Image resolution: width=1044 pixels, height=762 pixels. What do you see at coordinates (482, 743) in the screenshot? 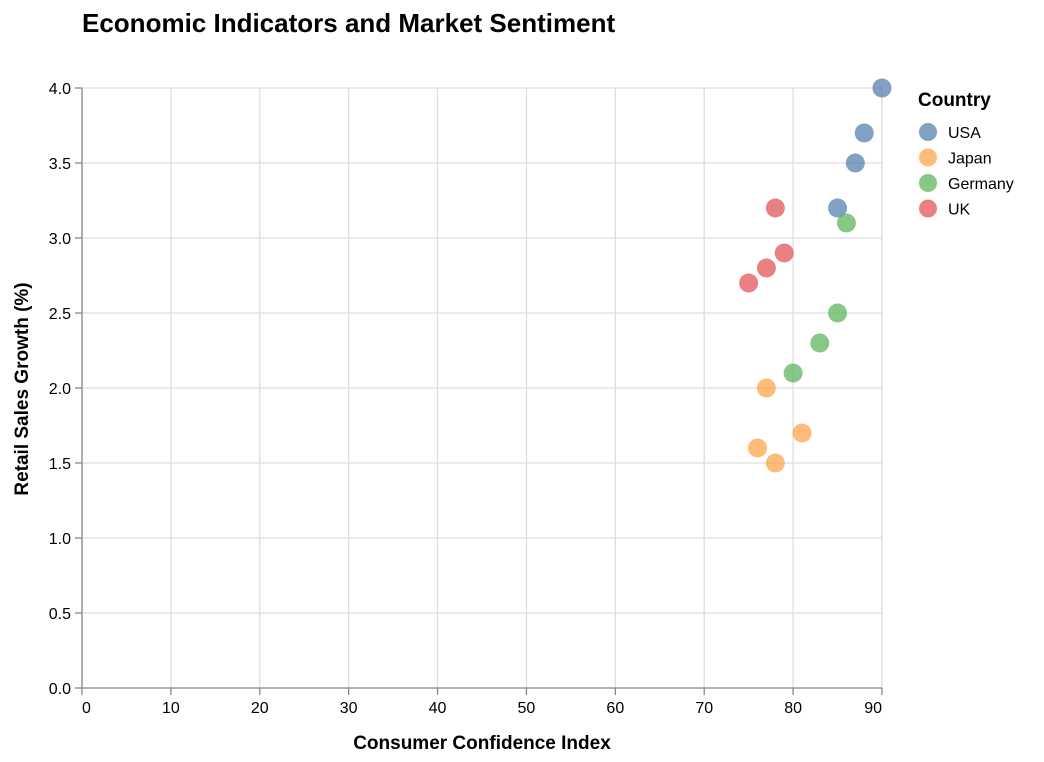
I see `x-axis-title: Consumer Confidence Index` at bounding box center [482, 743].